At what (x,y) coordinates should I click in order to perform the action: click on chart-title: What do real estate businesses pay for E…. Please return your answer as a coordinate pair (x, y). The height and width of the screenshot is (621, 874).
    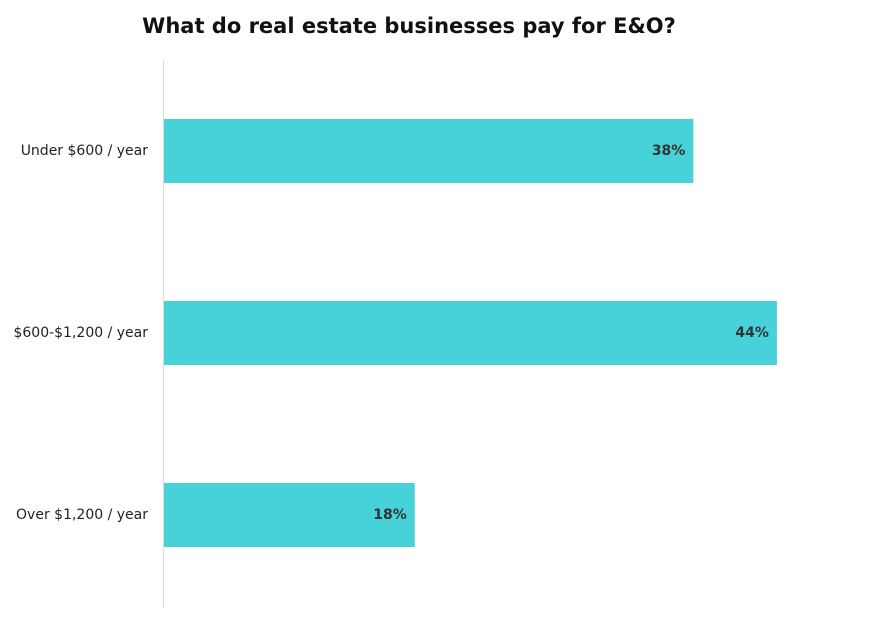
    Looking at the image, I should click on (409, 26).